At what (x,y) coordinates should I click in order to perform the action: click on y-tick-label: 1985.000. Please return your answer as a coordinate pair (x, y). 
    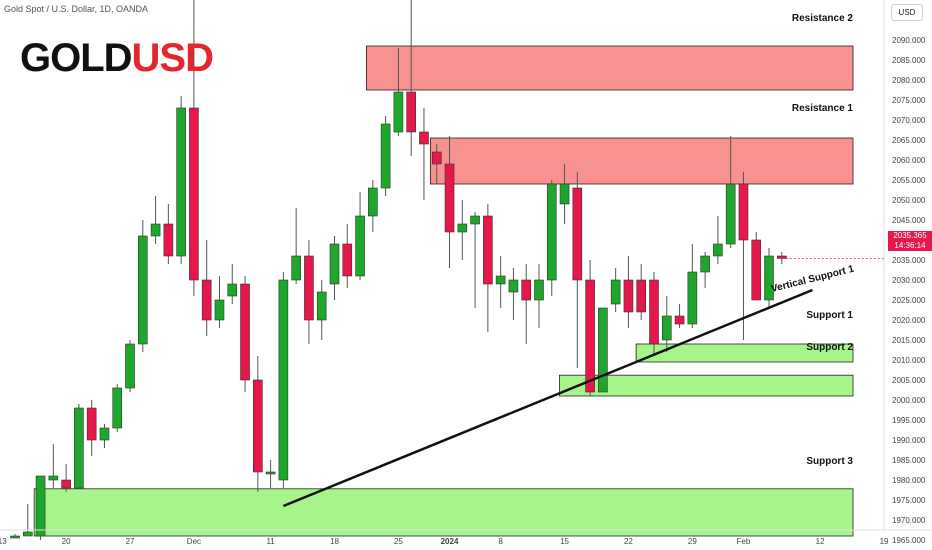
    Looking at the image, I should click on (909, 460).